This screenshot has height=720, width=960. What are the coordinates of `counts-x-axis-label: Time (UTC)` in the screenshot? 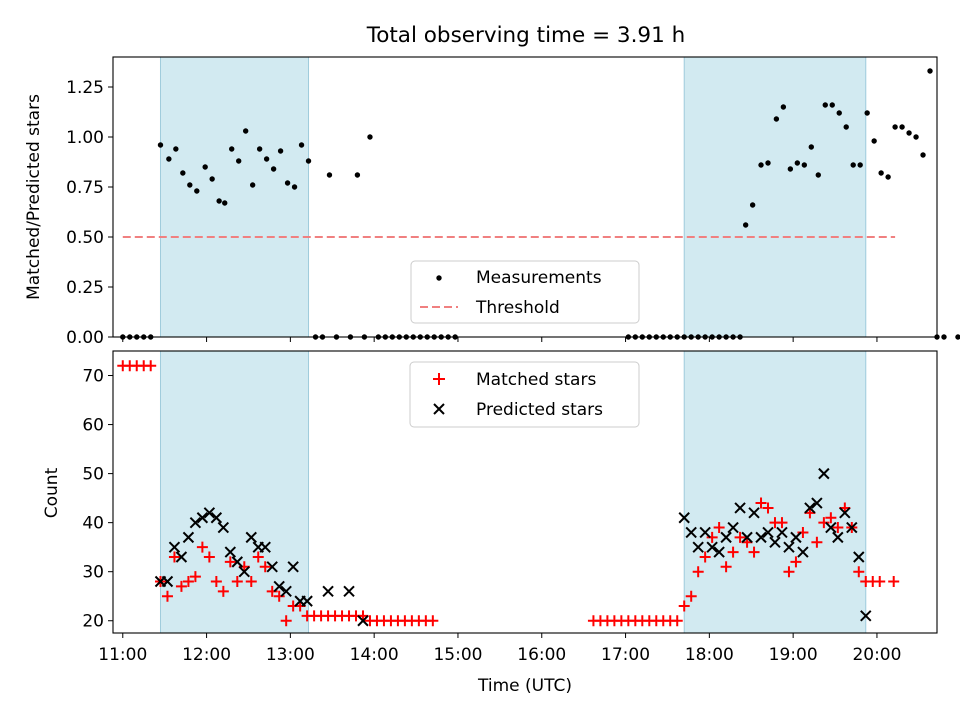 It's located at (524, 686).